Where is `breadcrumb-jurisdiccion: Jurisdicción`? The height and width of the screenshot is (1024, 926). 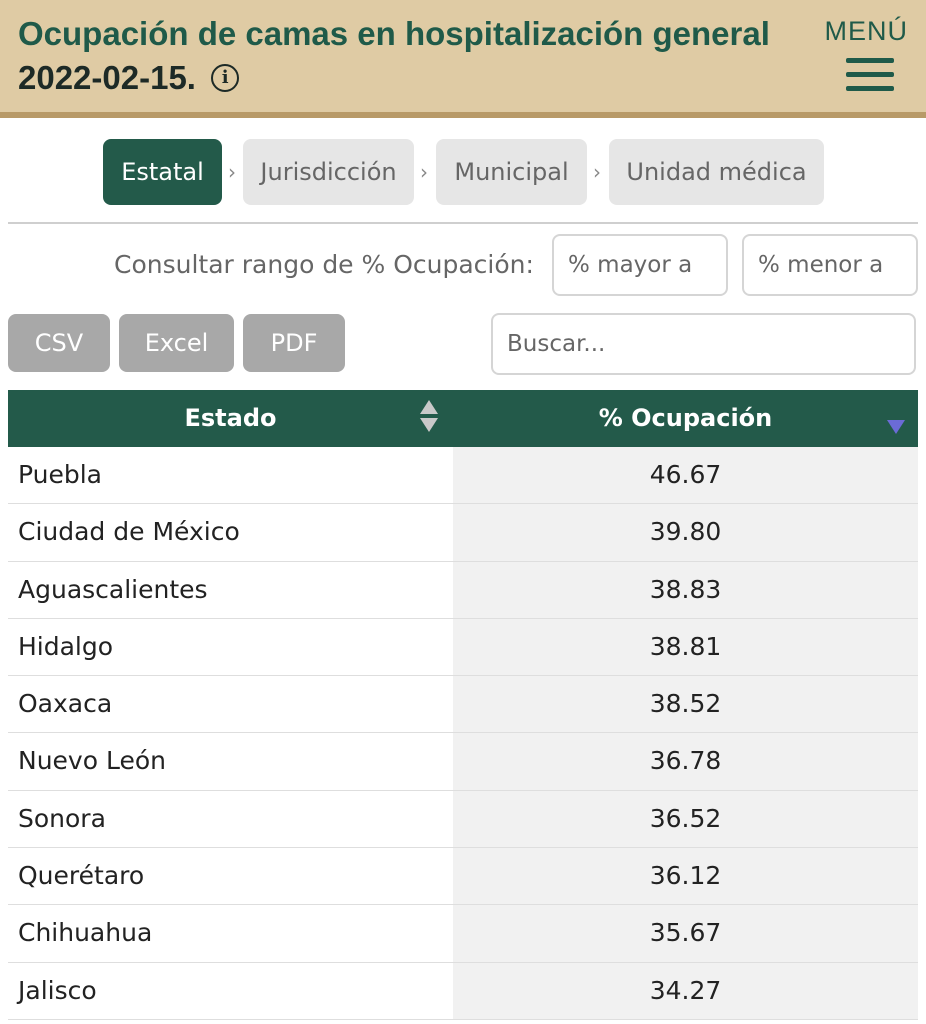 breadcrumb-jurisdiccion: Jurisdicción is located at coordinates (328, 172).